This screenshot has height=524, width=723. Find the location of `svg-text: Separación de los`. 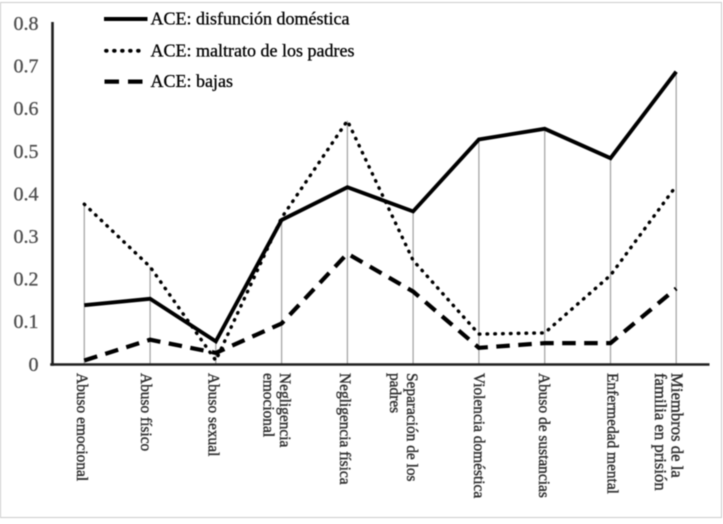

svg-text: Separación de los is located at coordinates (411, 427).